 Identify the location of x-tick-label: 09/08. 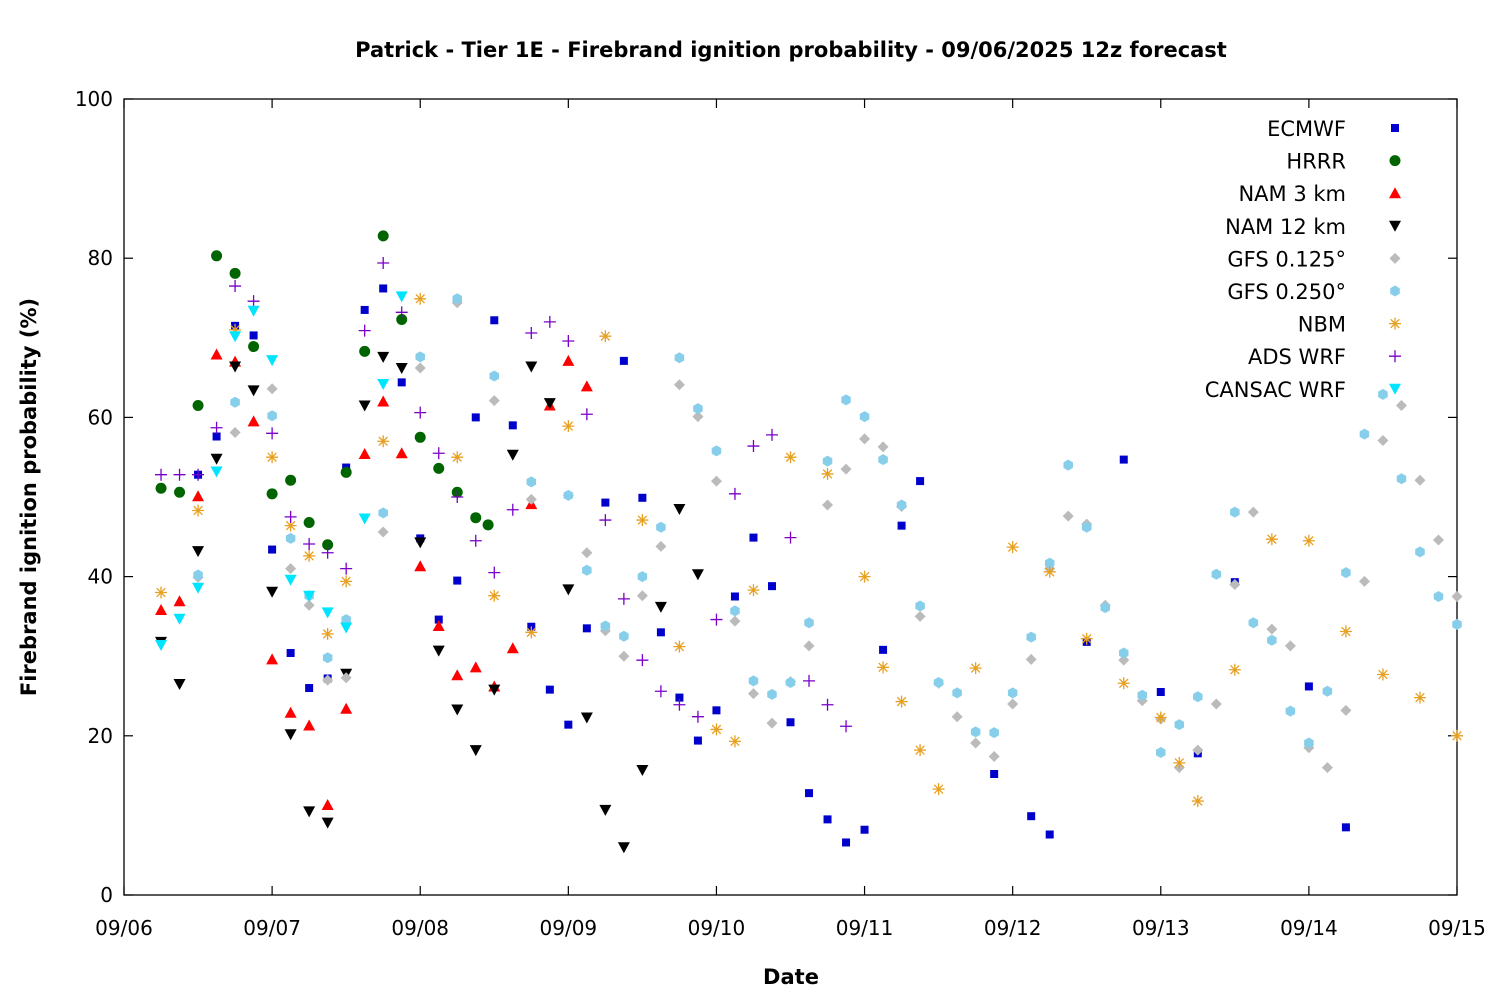
(420, 928).